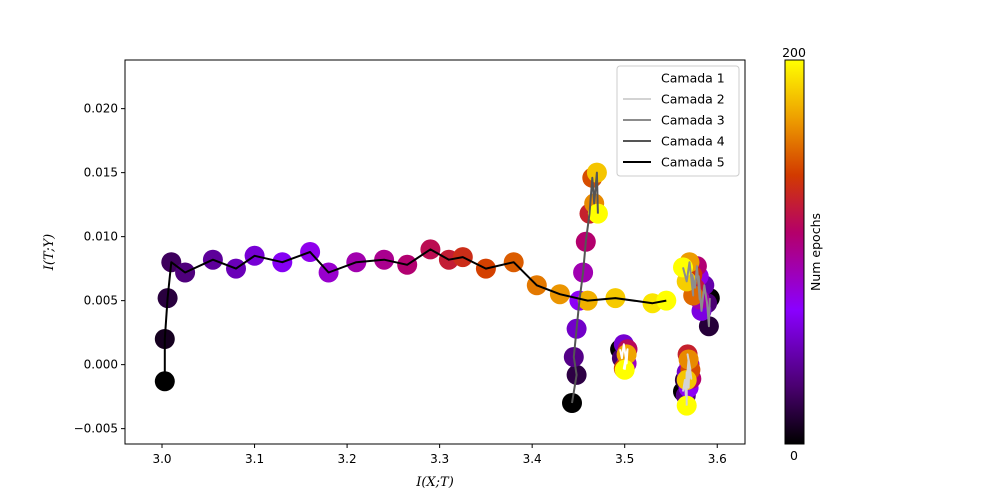 This screenshot has width=1000, height=500. Describe the element at coordinates (439, 459) in the screenshot. I see `x-tick-label: 3.3` at that location.